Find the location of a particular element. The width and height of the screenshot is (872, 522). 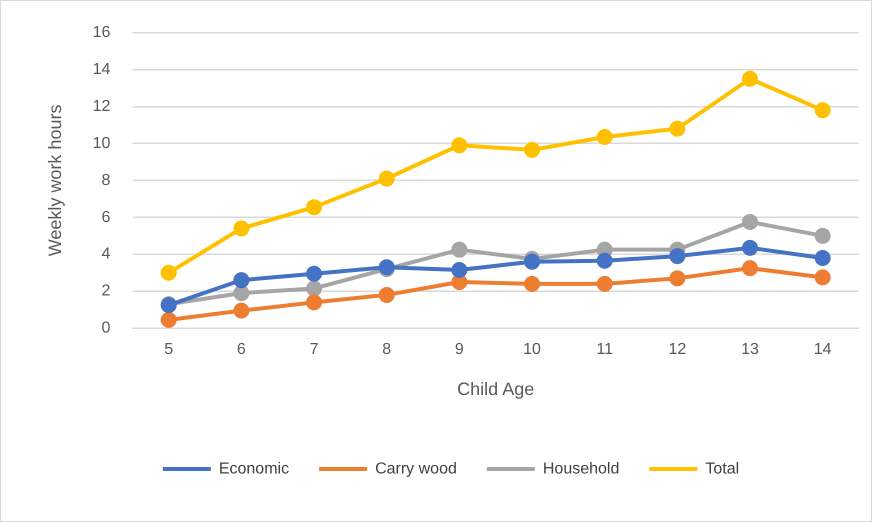

y-tick-label: 4 is located at coordinates (105, 254).